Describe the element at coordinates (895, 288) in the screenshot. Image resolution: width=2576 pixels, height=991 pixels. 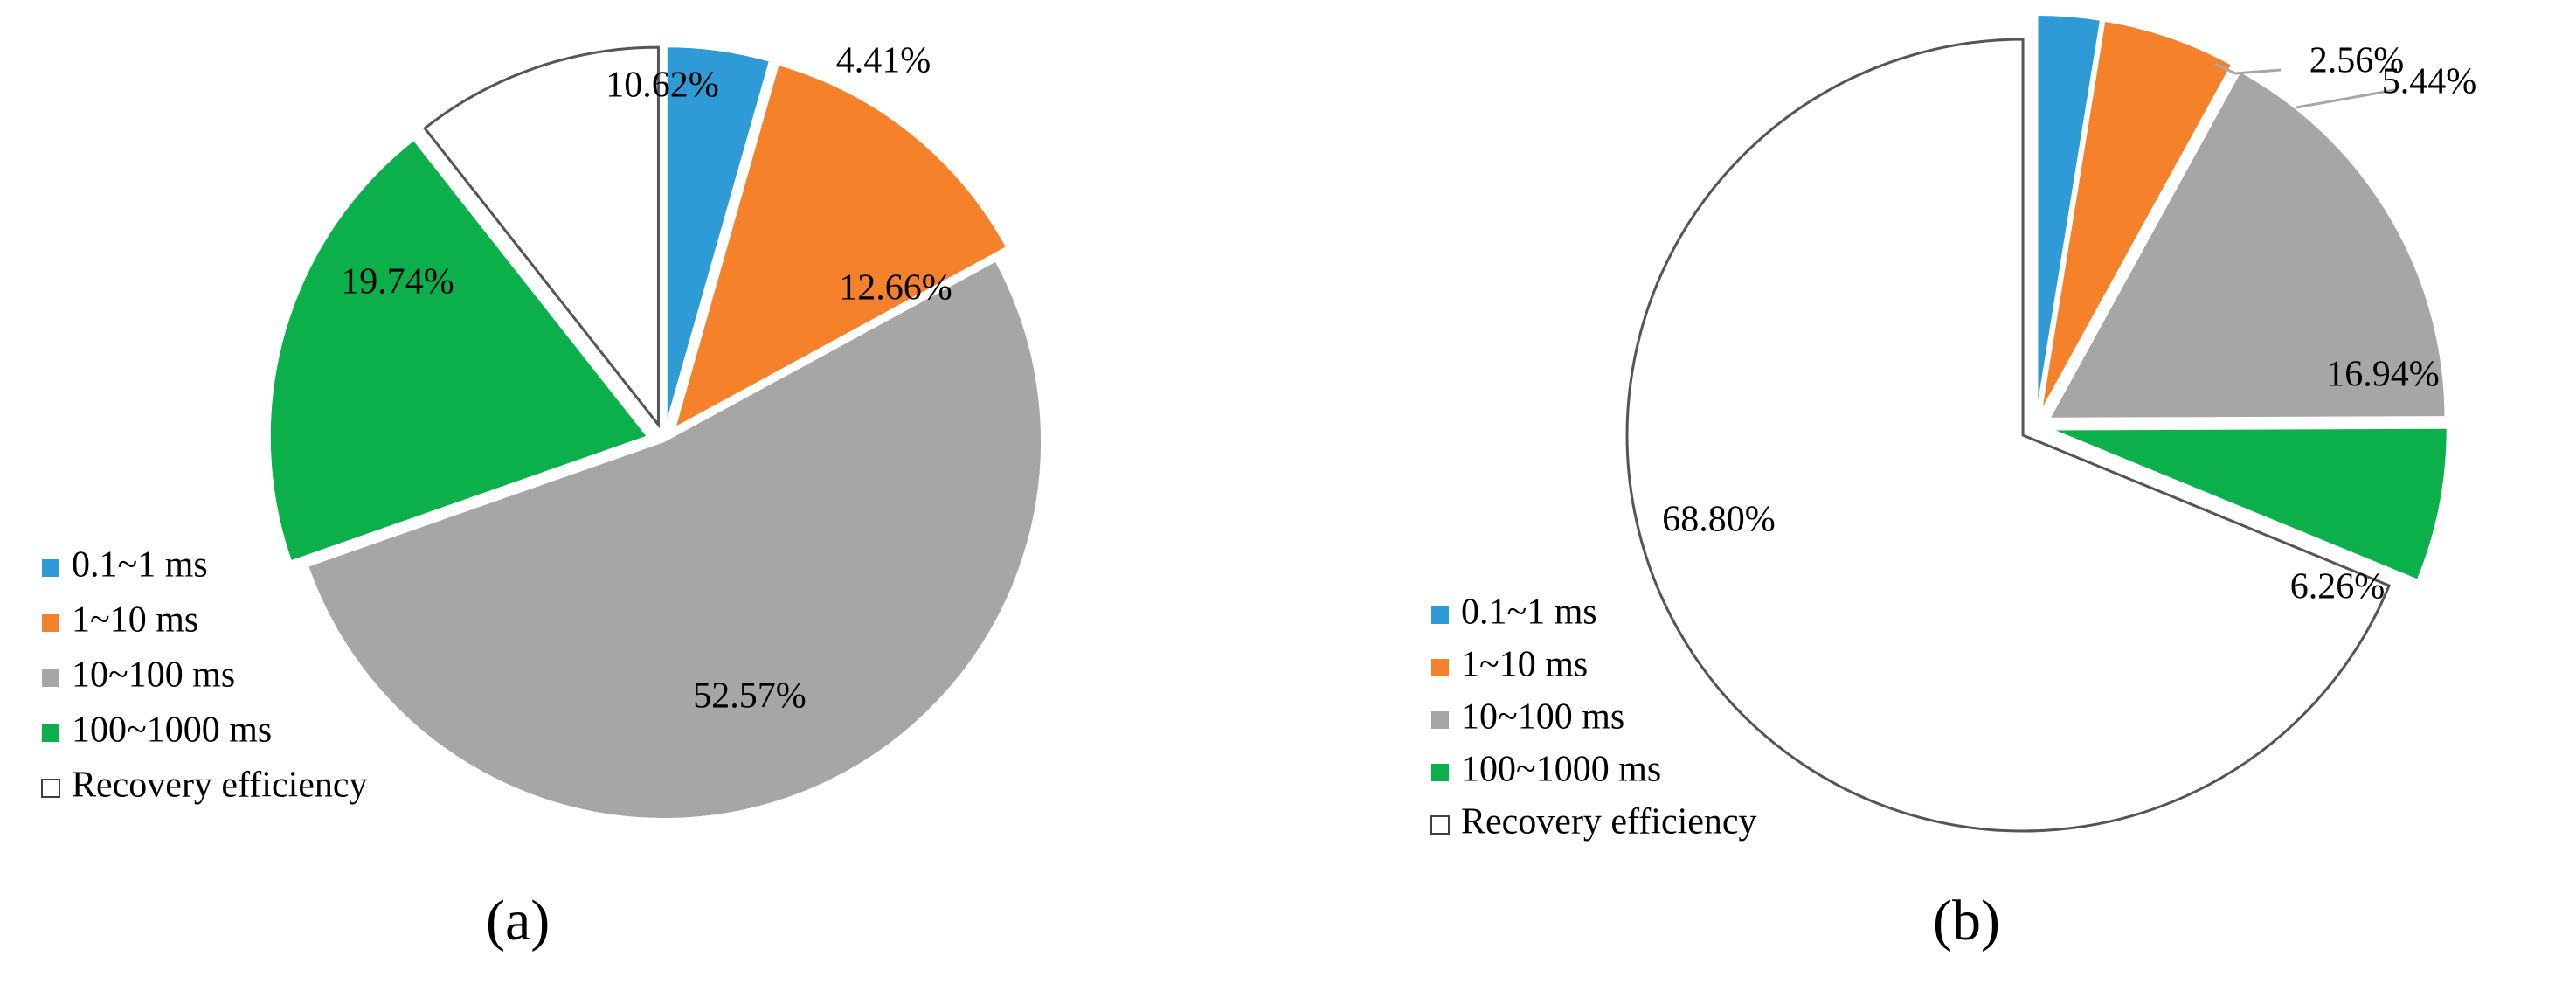
I see `data-label-1-10-ms: 12.66%` at that location.